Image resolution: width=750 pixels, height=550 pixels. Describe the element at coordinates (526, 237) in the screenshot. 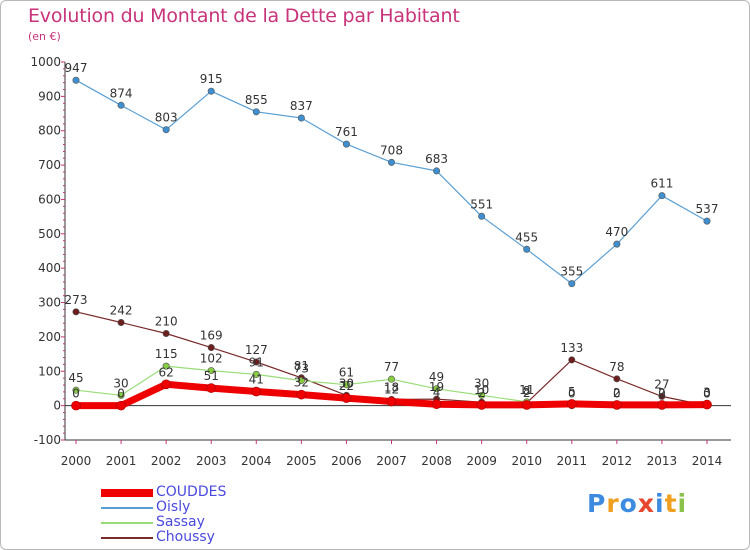

I see `data-label-oisly: 455` at that location.